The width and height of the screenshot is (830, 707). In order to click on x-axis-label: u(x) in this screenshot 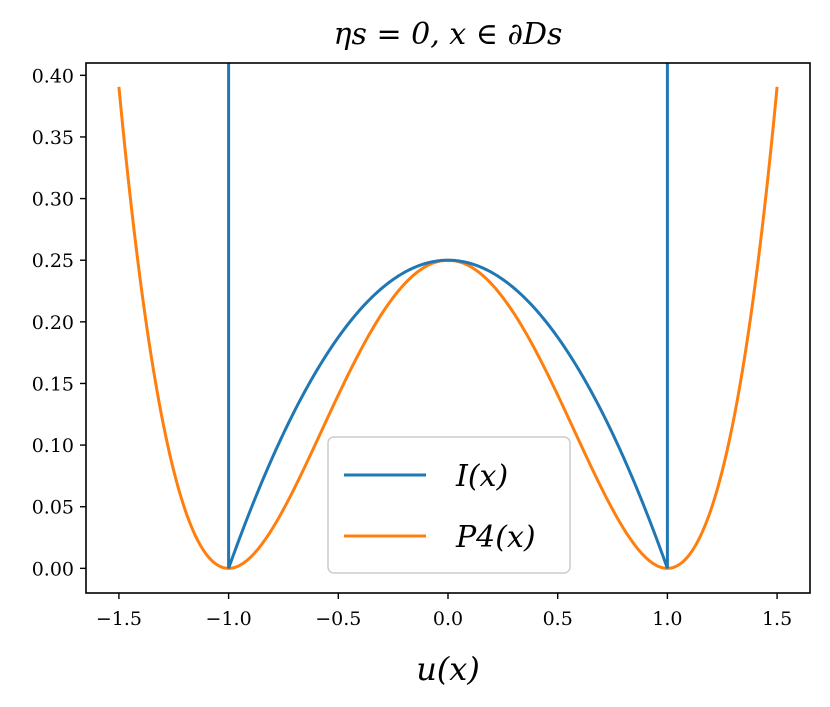, I will do `click(448, 669)`.